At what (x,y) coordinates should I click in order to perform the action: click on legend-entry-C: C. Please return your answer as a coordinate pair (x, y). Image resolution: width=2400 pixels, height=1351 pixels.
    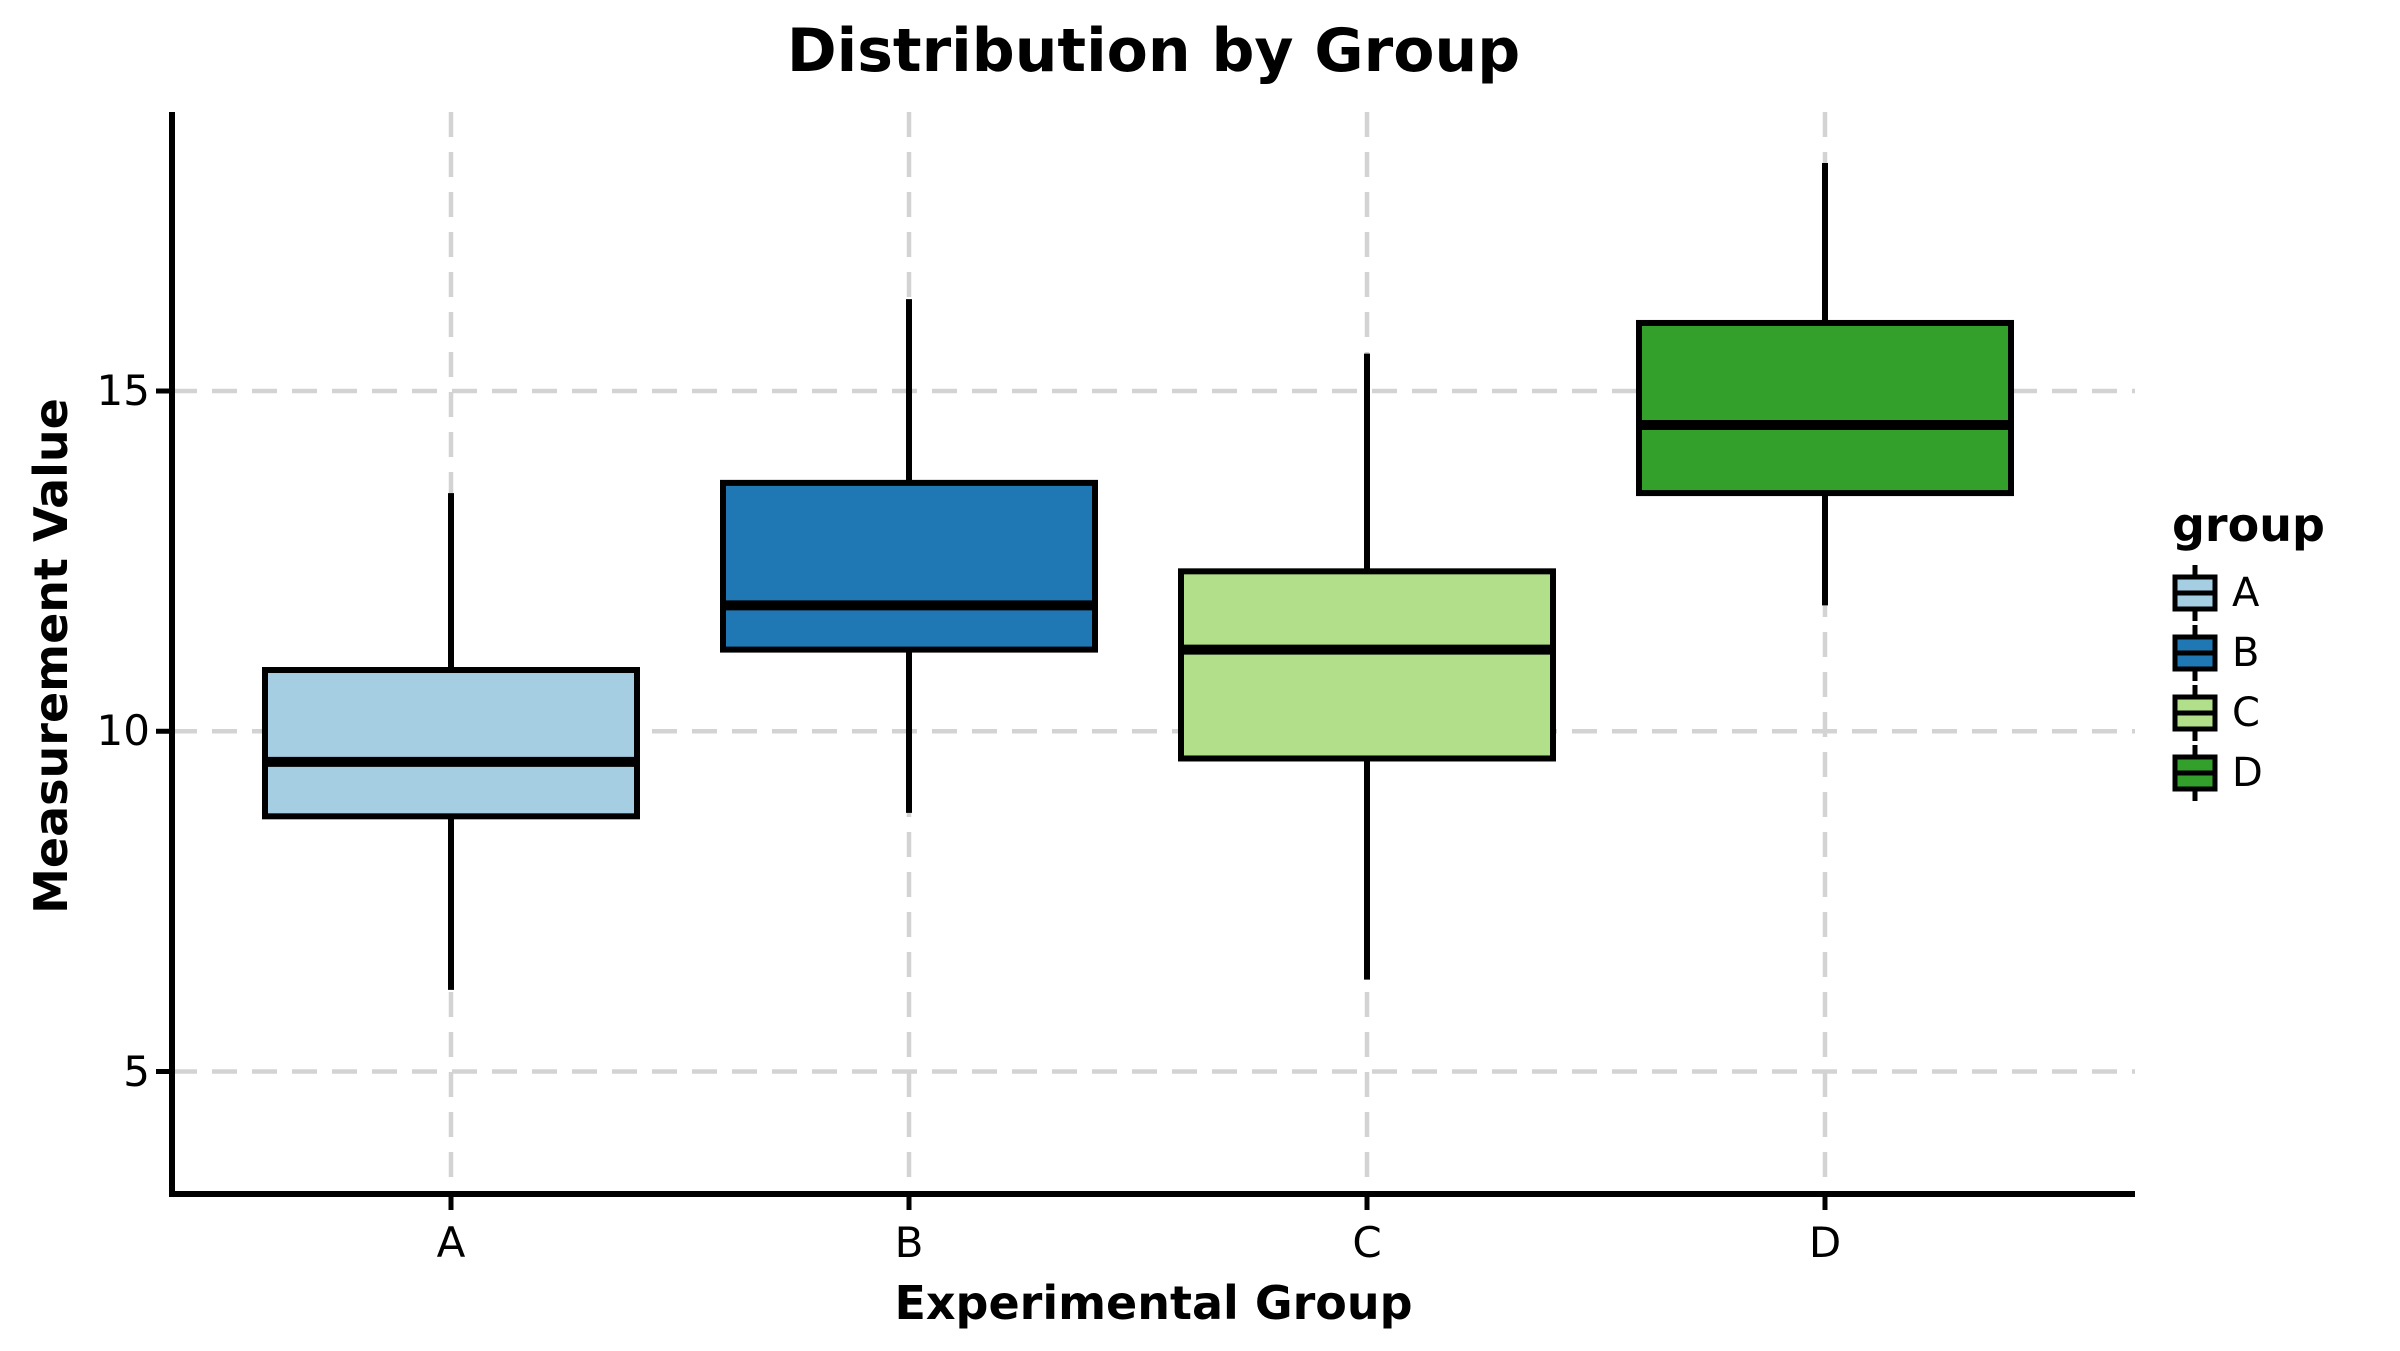
    Looking at the image, I should click on (2248, 713).